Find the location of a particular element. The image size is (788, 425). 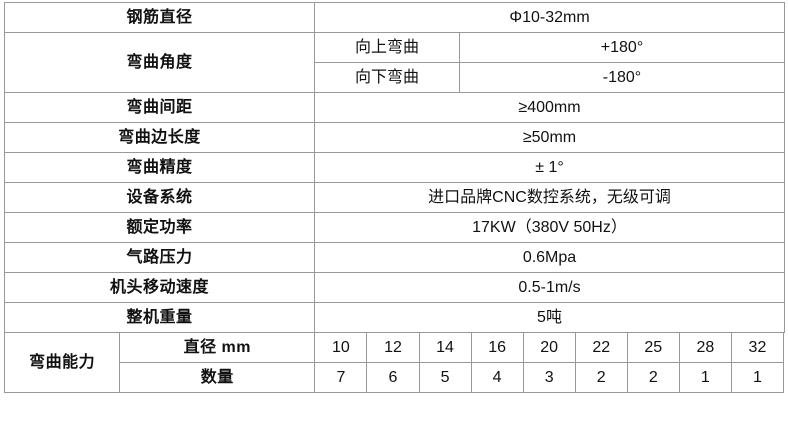

table-row: 钢筋直径 Φ10-32mm is located at coordinates (394, 17).